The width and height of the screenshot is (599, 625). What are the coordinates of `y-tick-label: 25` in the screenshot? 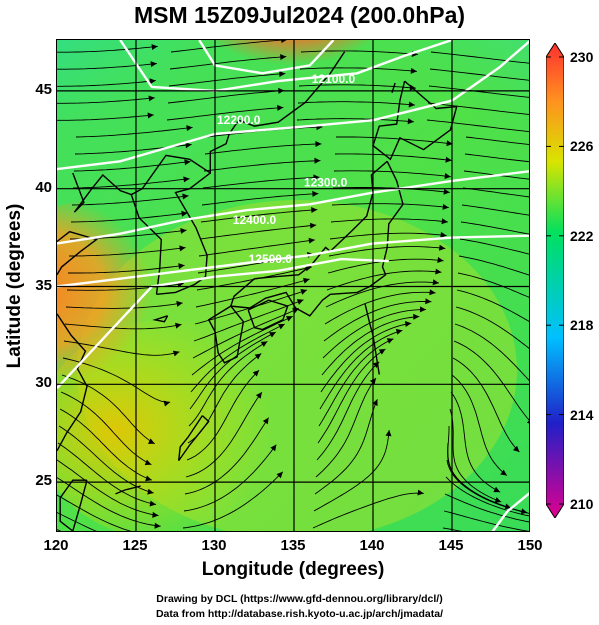 It's located at (43, 481).